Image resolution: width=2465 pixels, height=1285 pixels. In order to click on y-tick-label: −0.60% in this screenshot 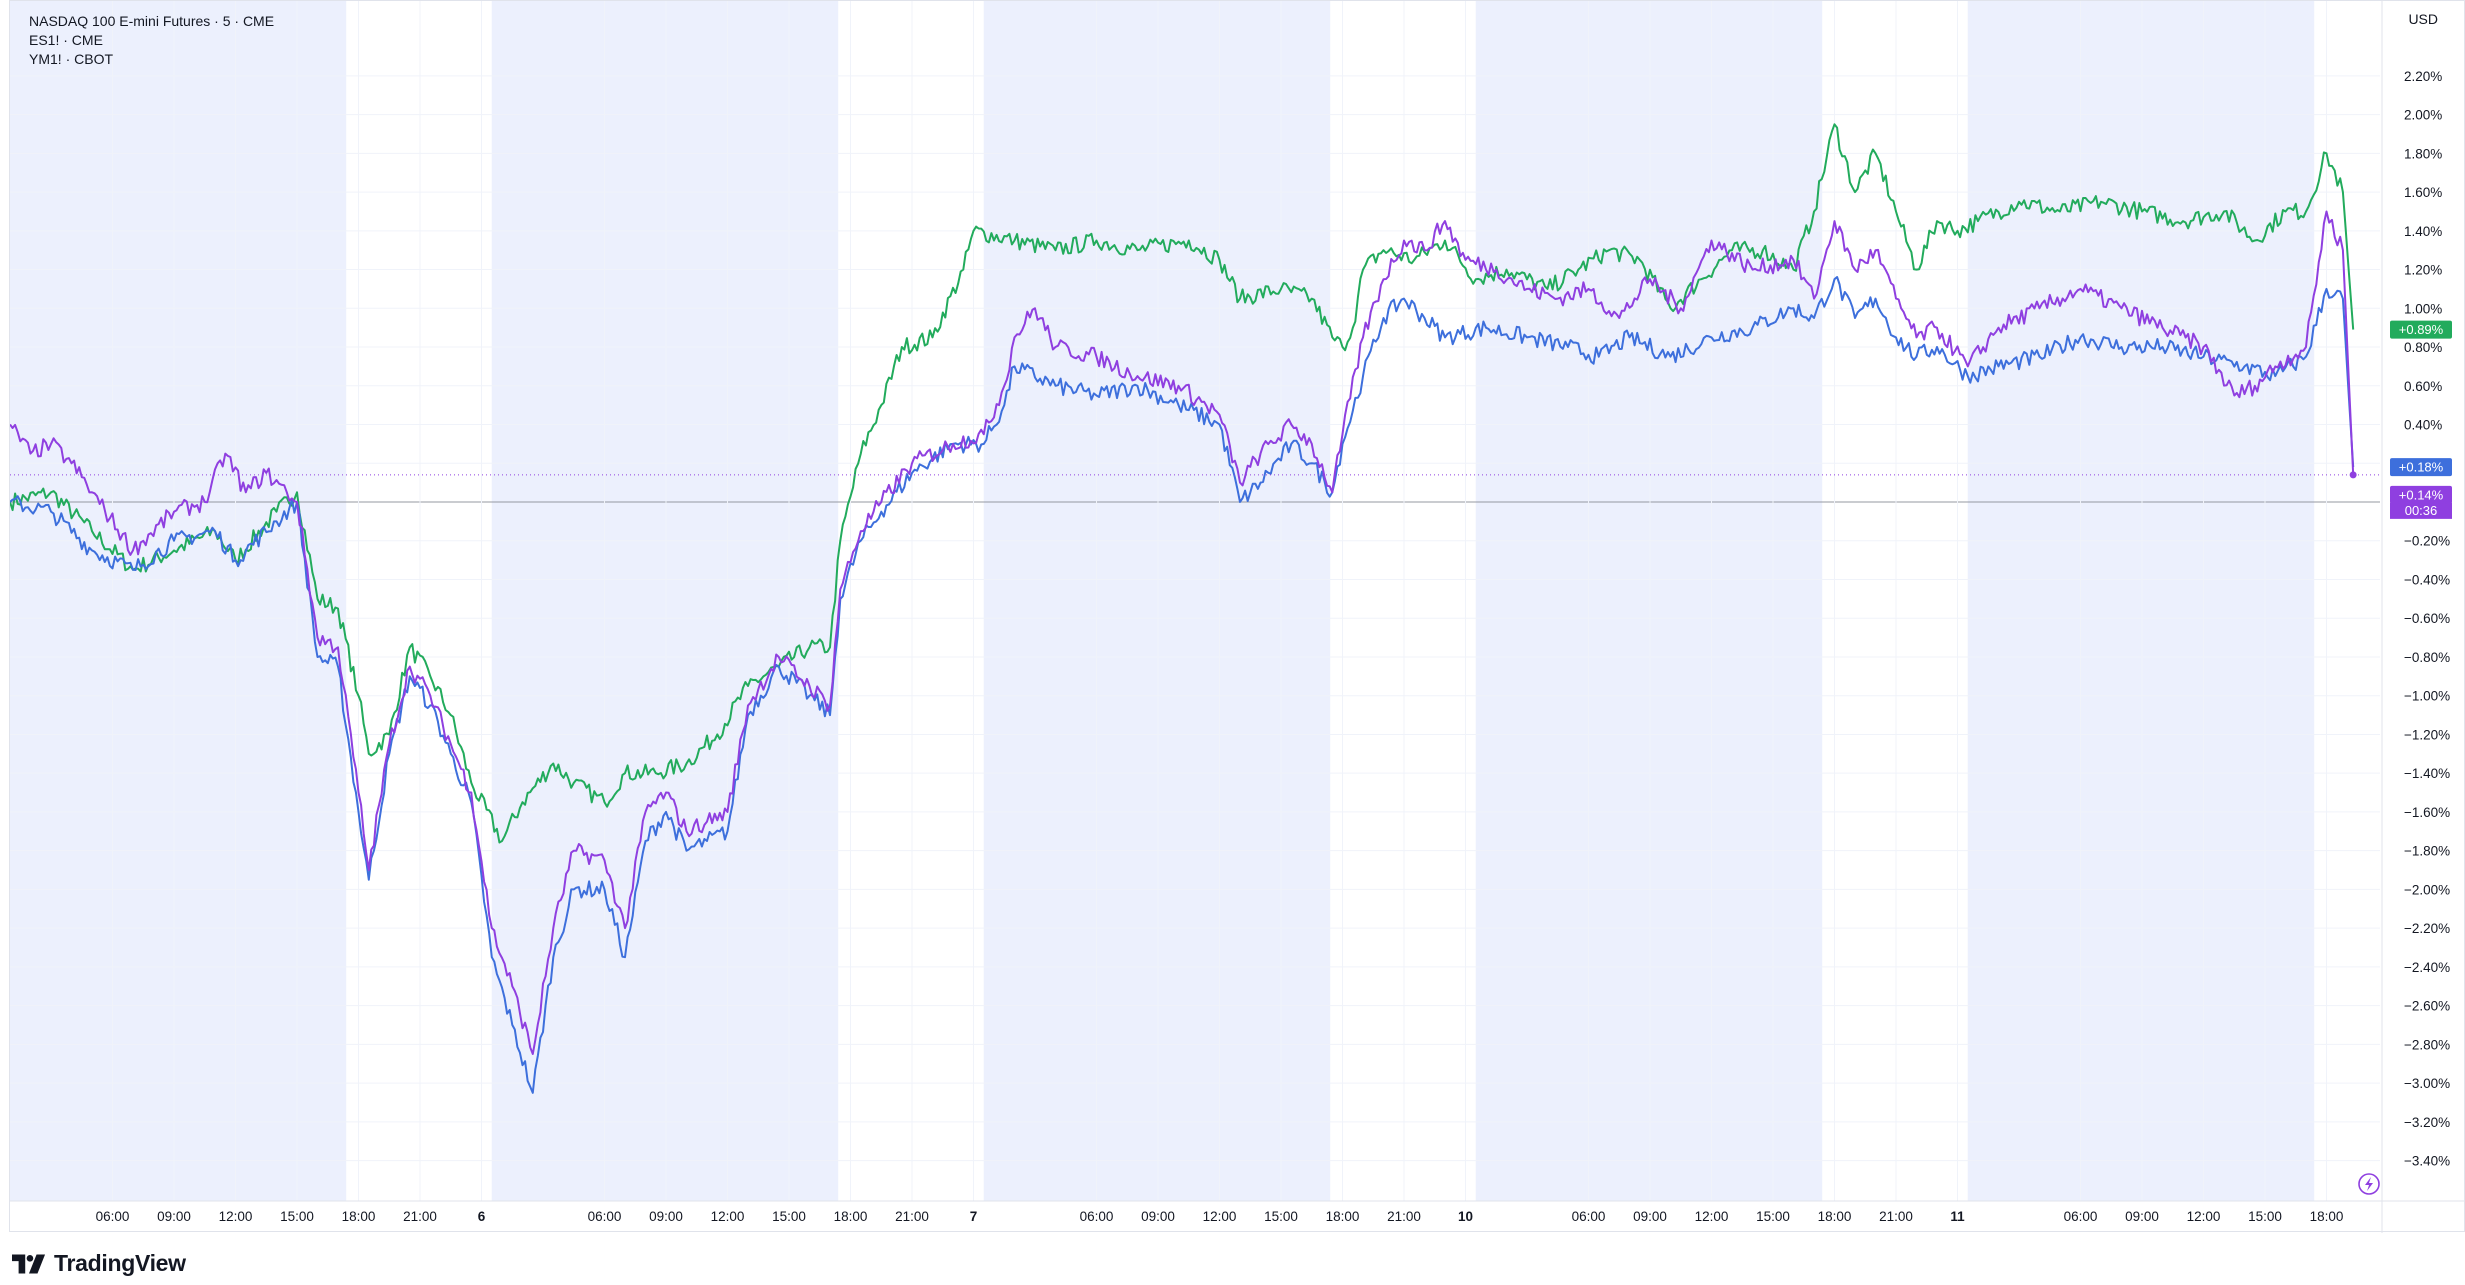, I will do `click(2427, 618)`.